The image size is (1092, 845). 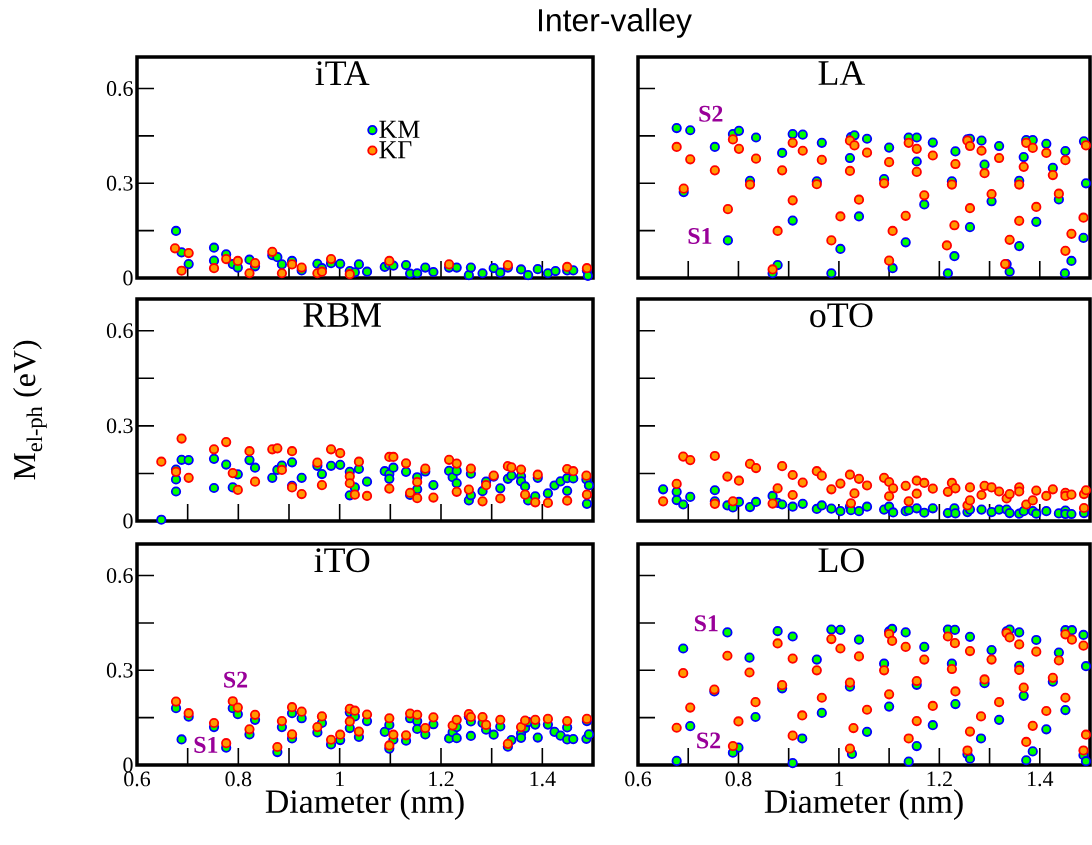 I want to click on legend-label: KM, so click(x=399, y=129).